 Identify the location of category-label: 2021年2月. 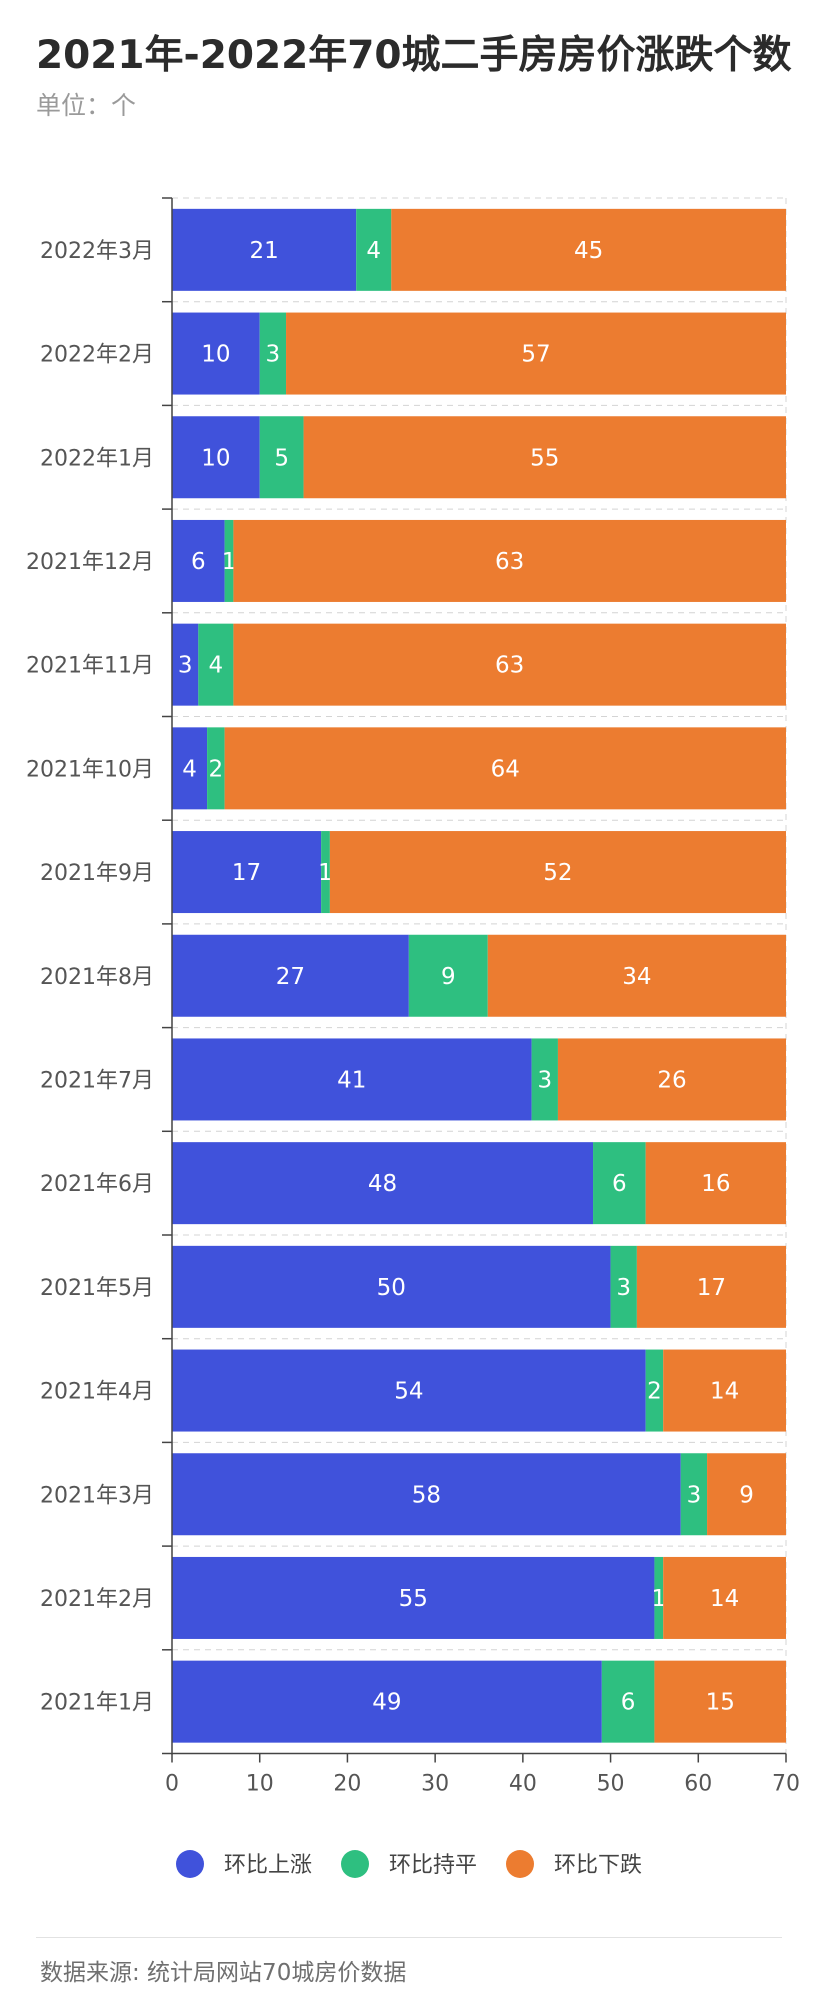
(97, 1599).